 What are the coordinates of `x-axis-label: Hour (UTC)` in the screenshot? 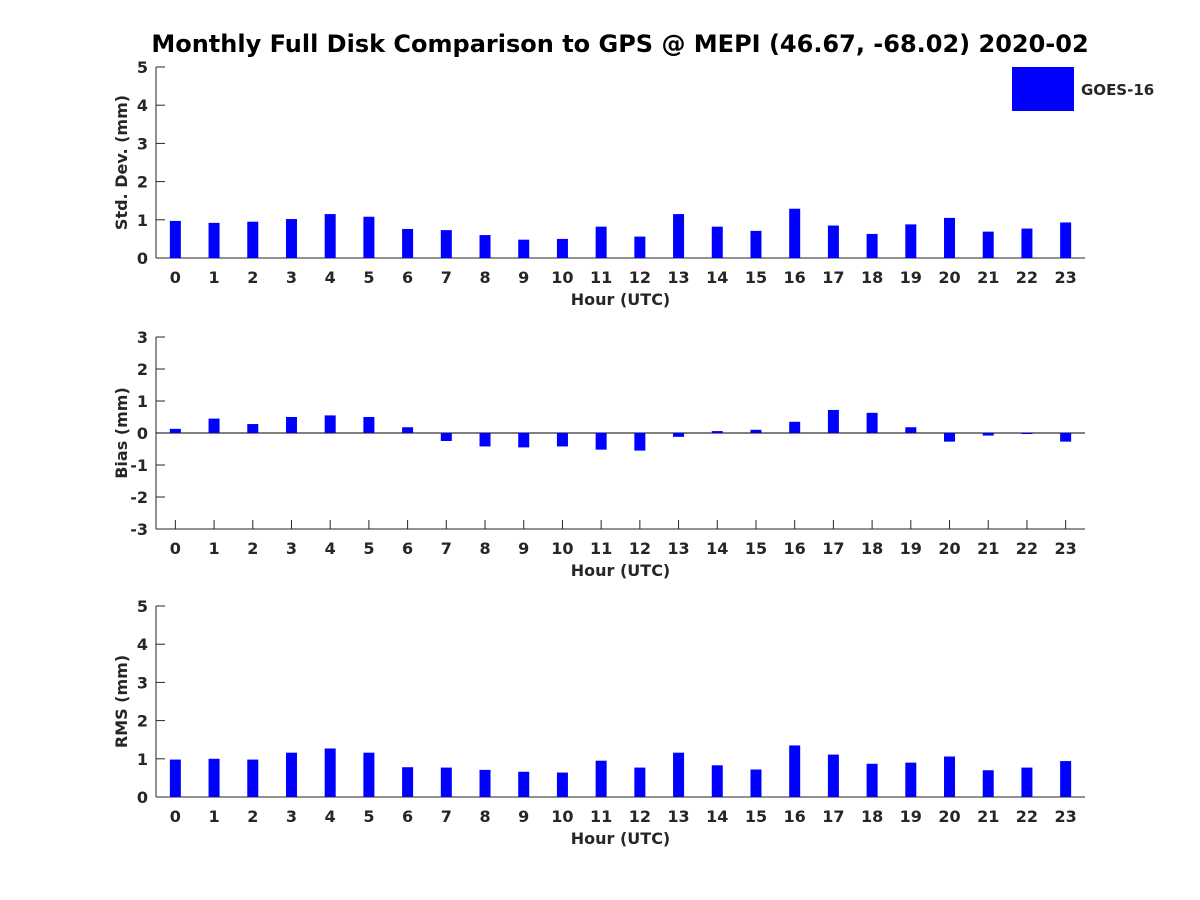 It's located at (621, 570).